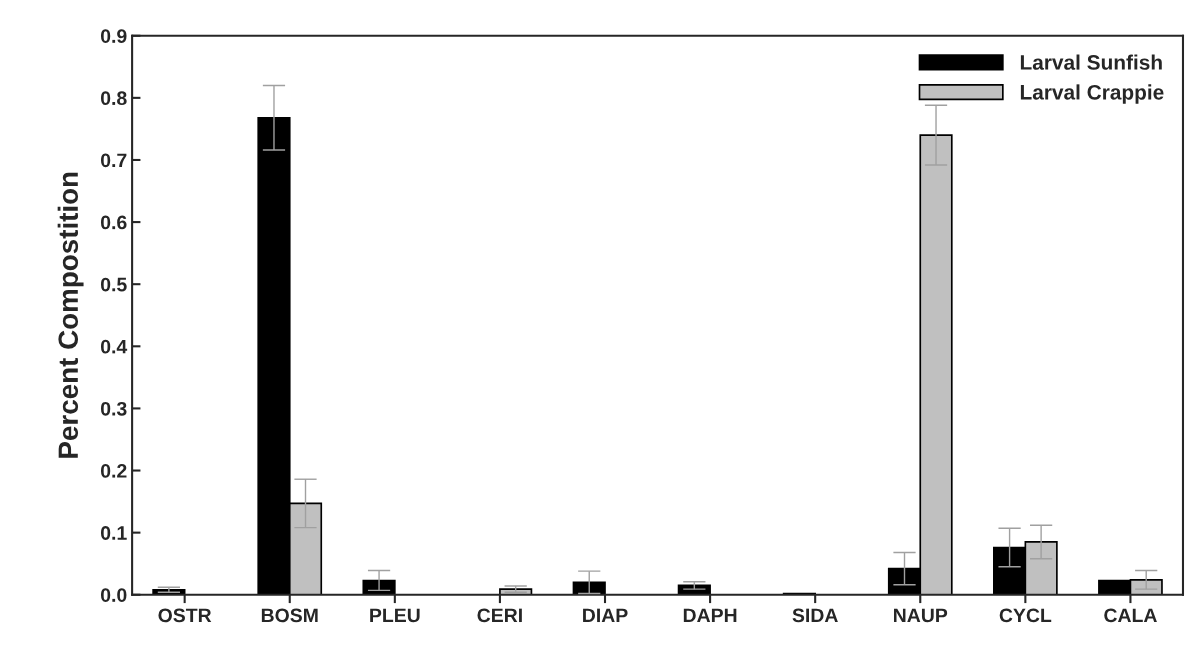 The image size is (1201, 650). Describe the element at coordinates (815, 615) in the screenshot. I see `x-tick-label: SIDA` at that location.